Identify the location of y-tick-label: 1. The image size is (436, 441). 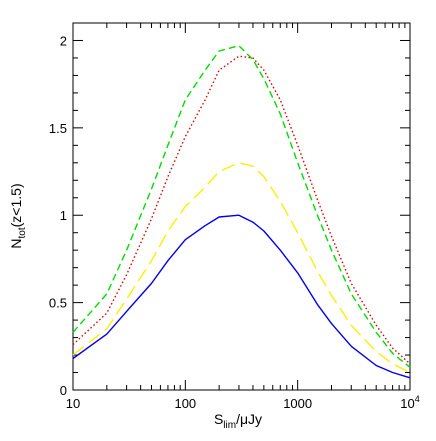
(63, 215).